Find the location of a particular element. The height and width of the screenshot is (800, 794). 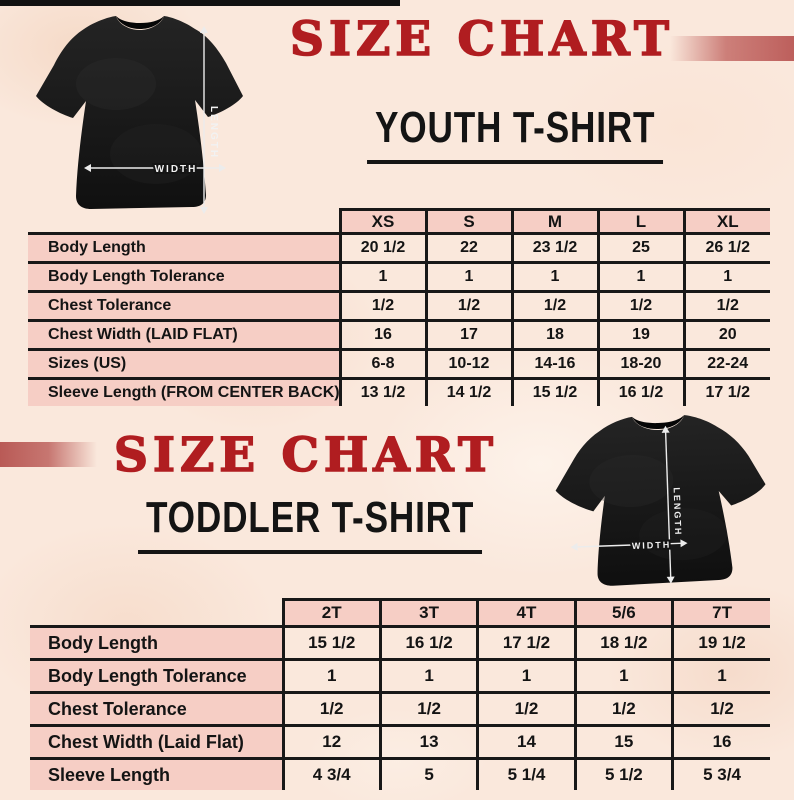

size-value-cell: 13 1/2 is located at coordinates (383, 391).